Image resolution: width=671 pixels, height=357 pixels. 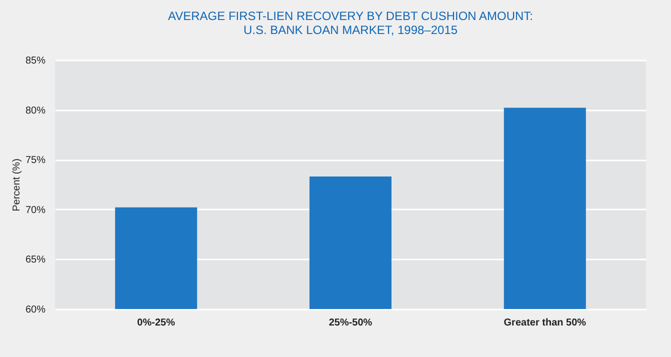 What do you see at coordinates (35, 160) in the screenshot?
I see `y-tick-label: 75%` at bounding box center [35, 160].